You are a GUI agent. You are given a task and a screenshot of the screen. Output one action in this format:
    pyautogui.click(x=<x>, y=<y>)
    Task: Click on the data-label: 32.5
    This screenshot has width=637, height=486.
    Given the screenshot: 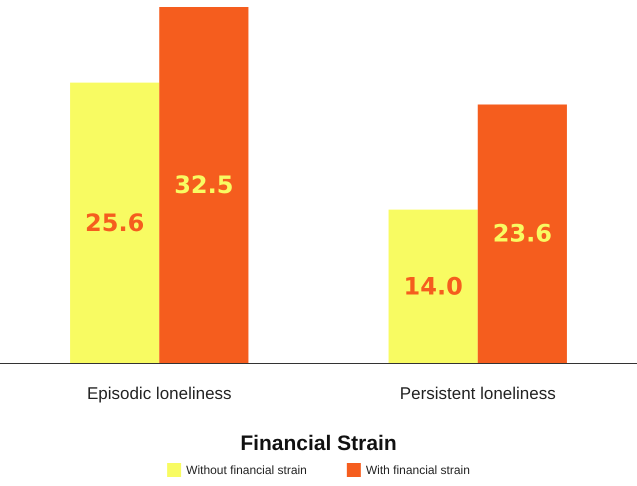 What is the action you would take?
    pyautogui.click(x=204, y=185)
    